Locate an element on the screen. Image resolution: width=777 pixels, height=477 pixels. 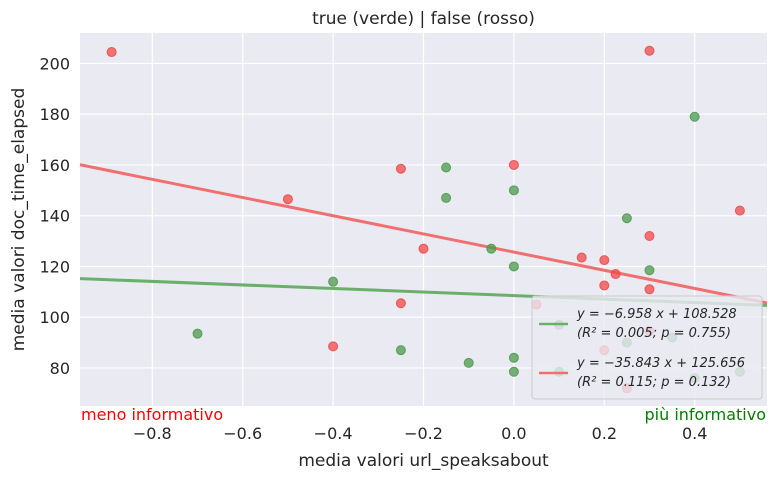
y-tick-label: 140 is located at coordinates (54, 216).